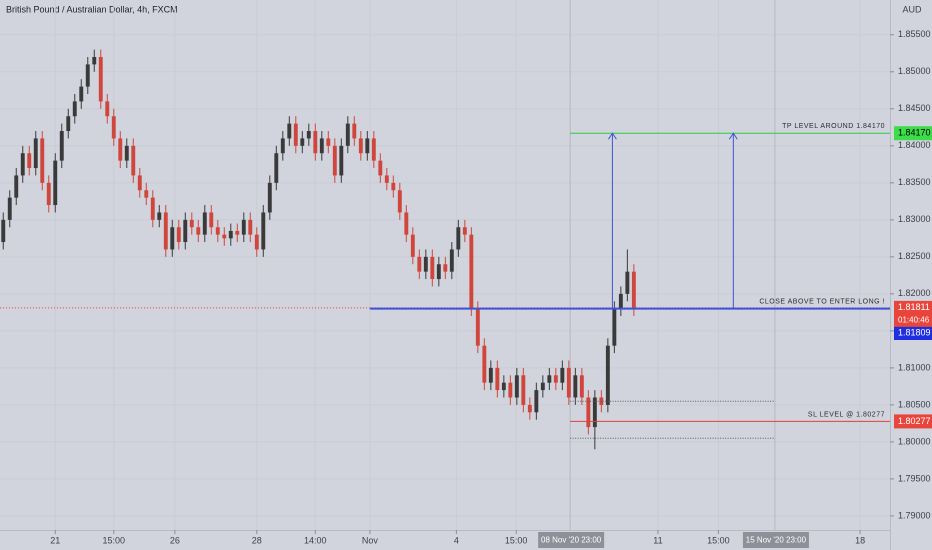 Image resolution: width=932 pixels, height=550 pixels. I want to click on y-tick-label: 1.85500, so click(914, 34).